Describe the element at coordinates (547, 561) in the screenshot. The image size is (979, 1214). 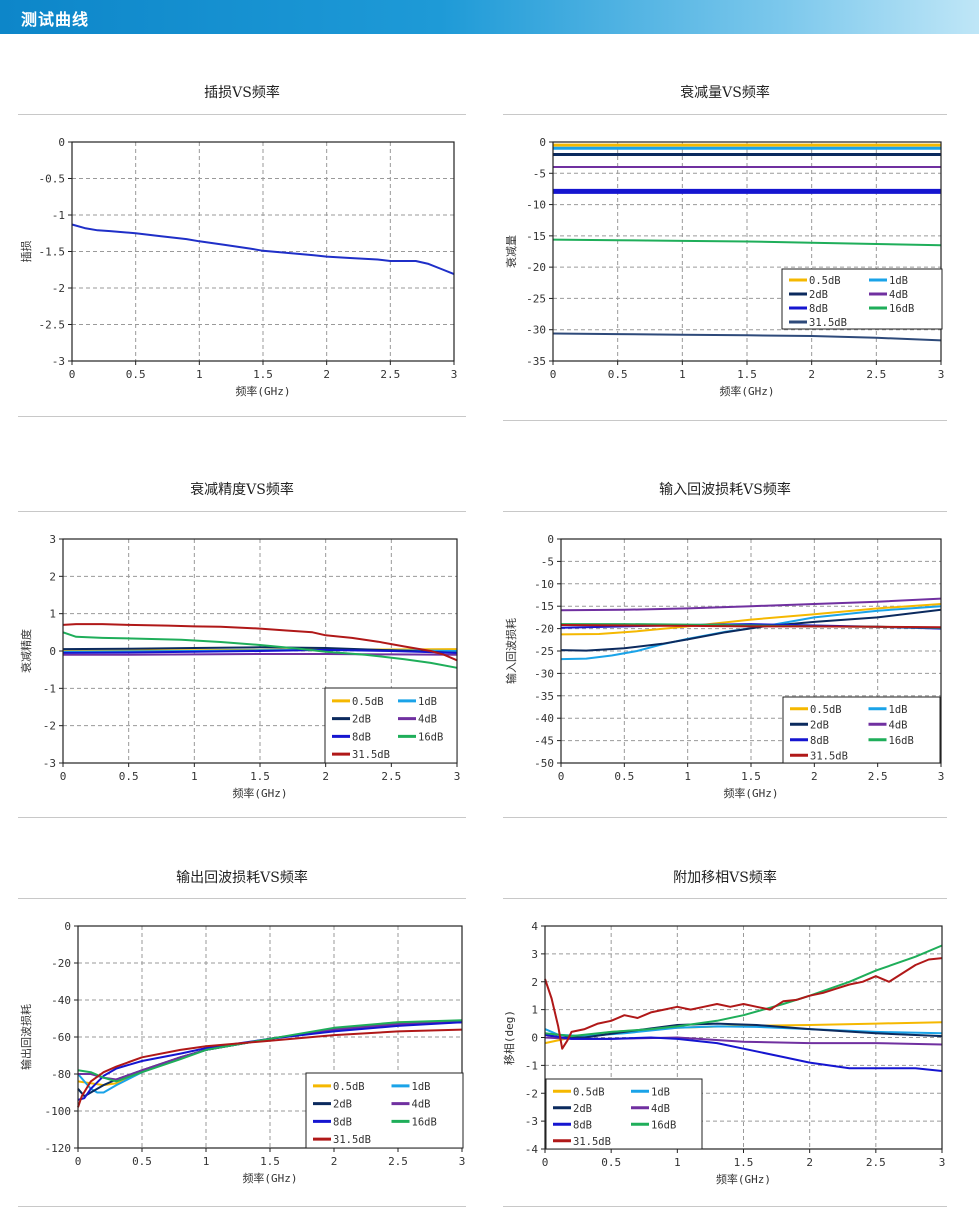
I see `y-tick-label: -5` at that location.